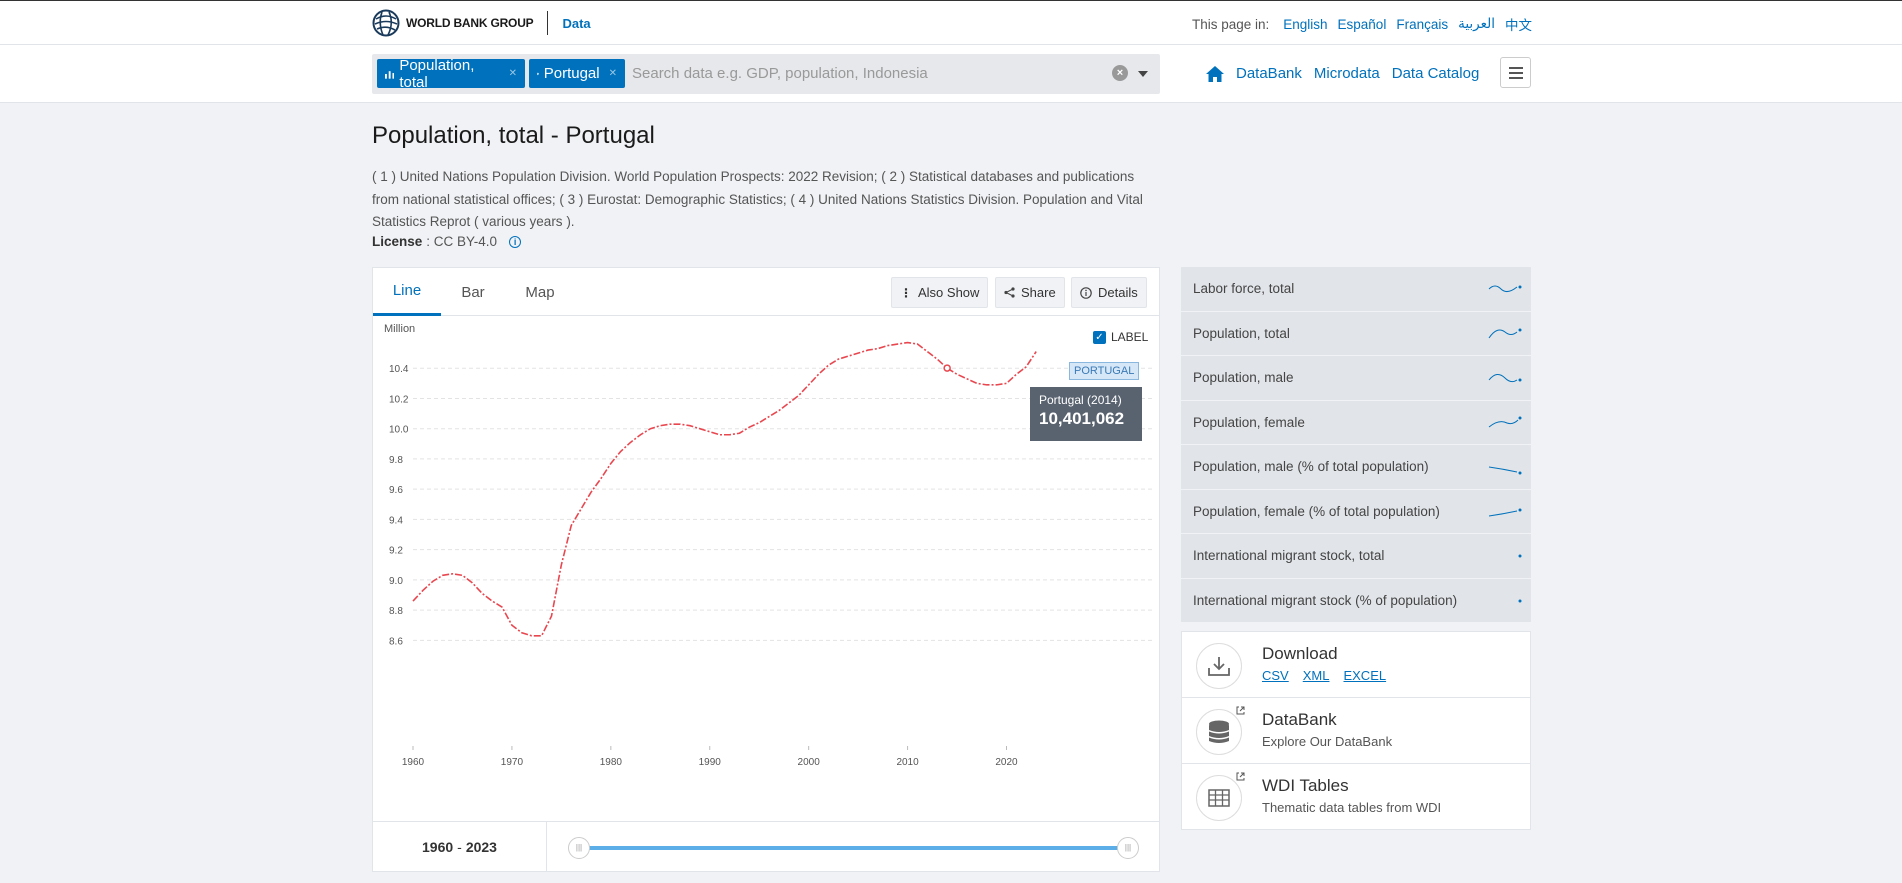 Image resolution: width=1902 pixels, height=883 pixels. Describe the element at coordinates (540, 292) in the screenshot. I see `tab-map: Map` at that location.